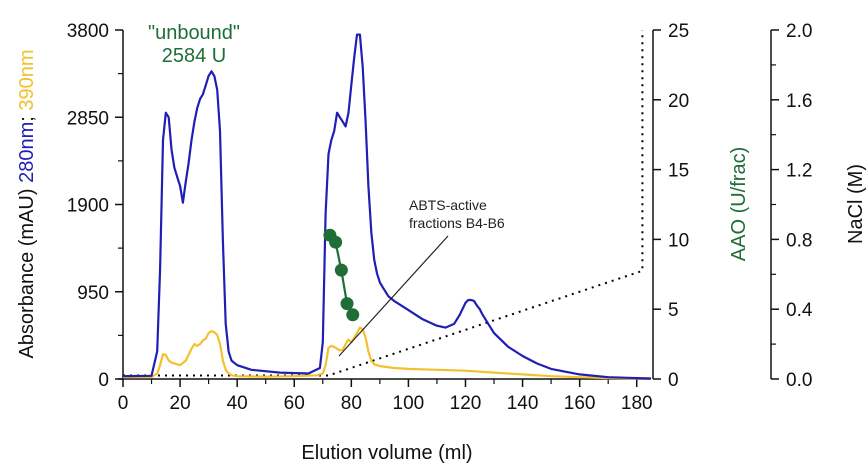 The image size is (867, 466). I want to click on y-right2-tick-label: 0.8, so click(799, 240).